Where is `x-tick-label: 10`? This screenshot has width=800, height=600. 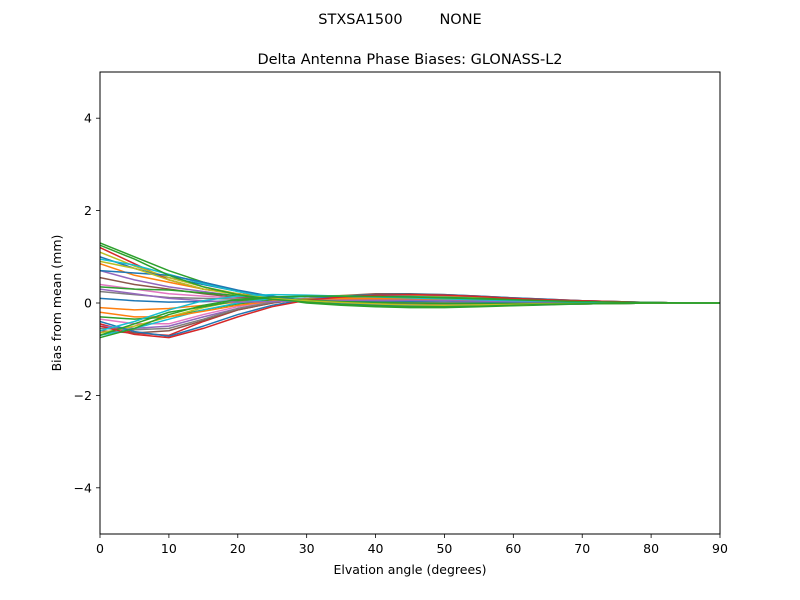
x-tick-label: 10 is located at coordinates (169, 548).